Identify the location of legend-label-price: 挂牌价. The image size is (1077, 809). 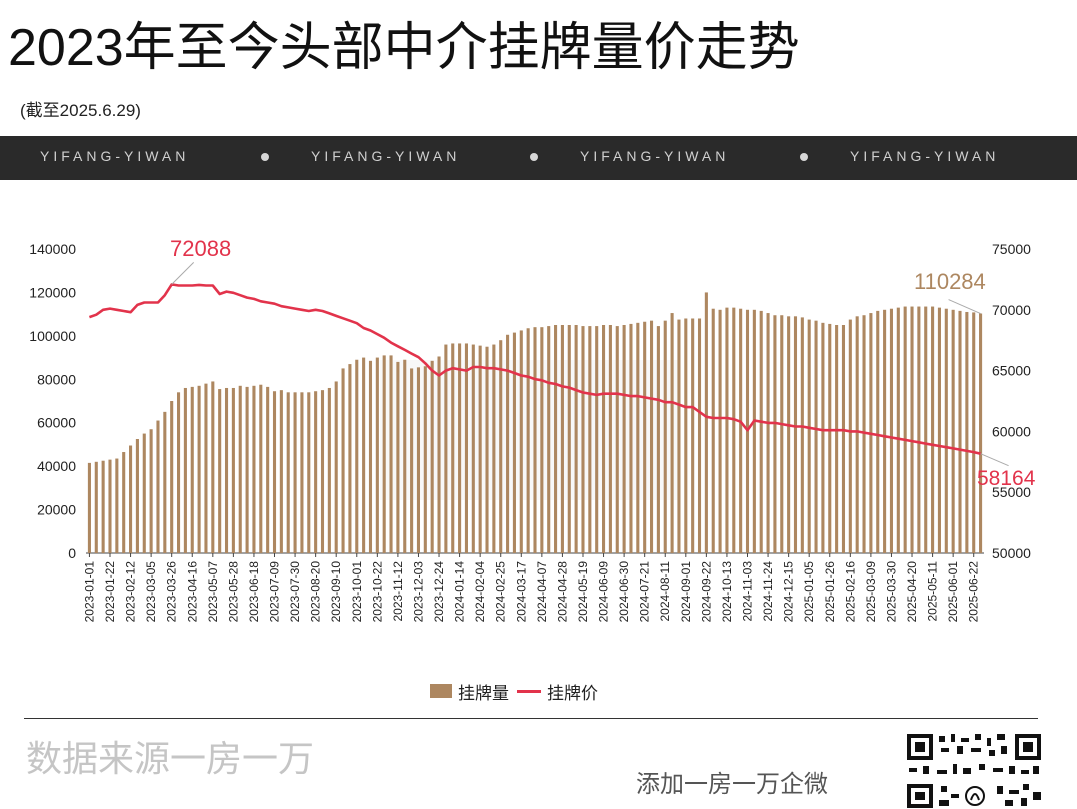
(572, 693).